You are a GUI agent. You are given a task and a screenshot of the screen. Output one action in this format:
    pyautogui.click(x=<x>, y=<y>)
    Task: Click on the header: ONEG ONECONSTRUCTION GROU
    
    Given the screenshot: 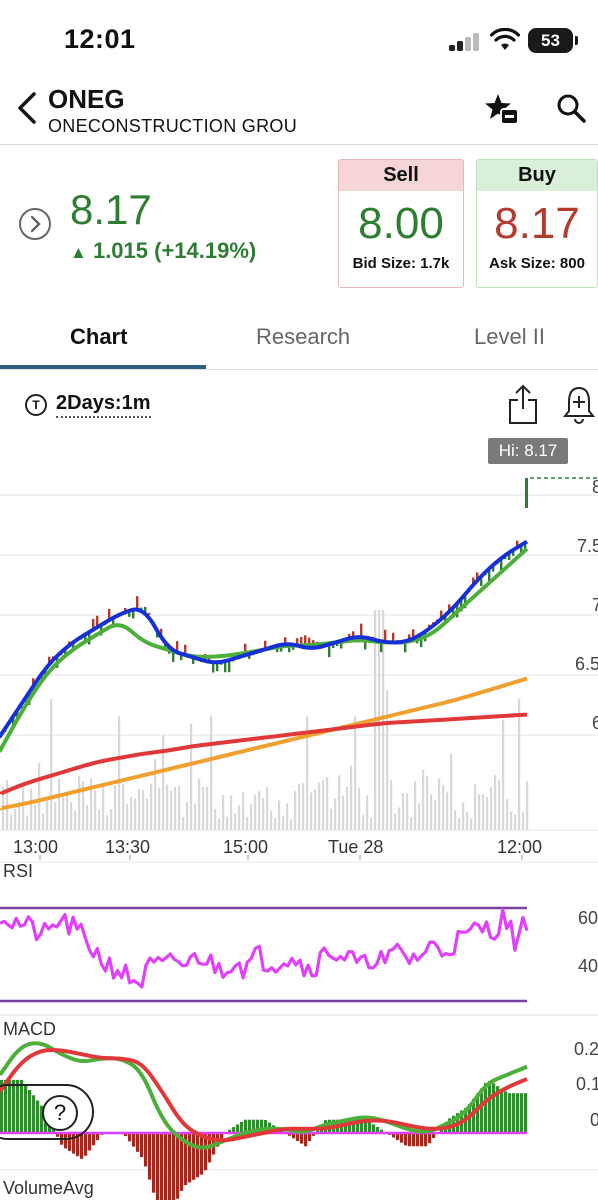 What is the action you would take?
    pyautogui.click(x=299, y=112)
    